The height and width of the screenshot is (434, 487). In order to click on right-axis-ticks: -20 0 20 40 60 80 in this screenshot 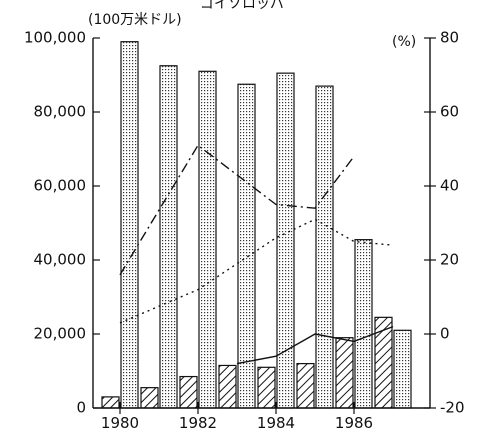, I will do `click(444, 223)`.